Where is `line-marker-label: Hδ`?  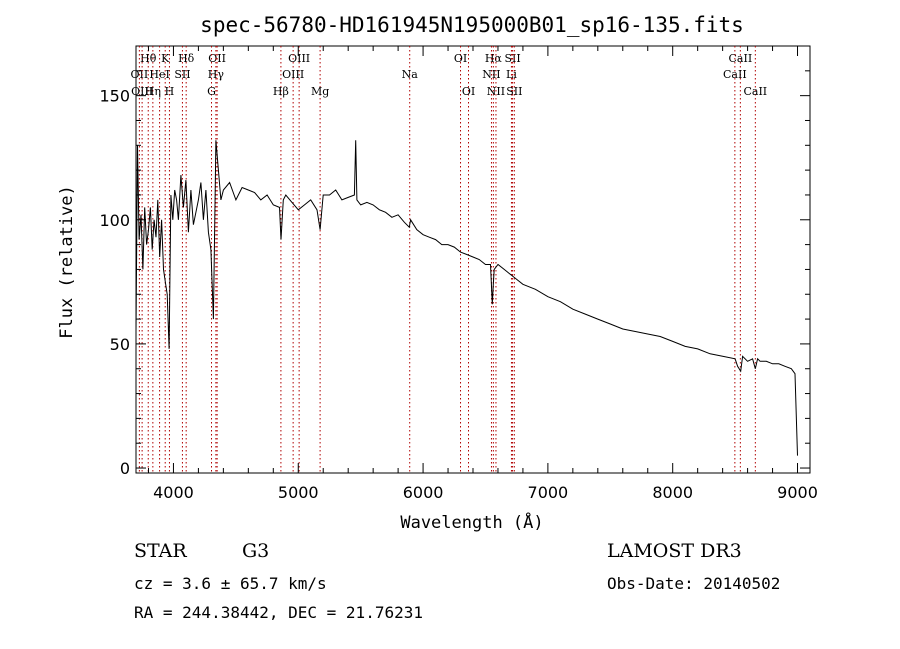
line-marker-label: Hδ is located at coordinates (186, 58).